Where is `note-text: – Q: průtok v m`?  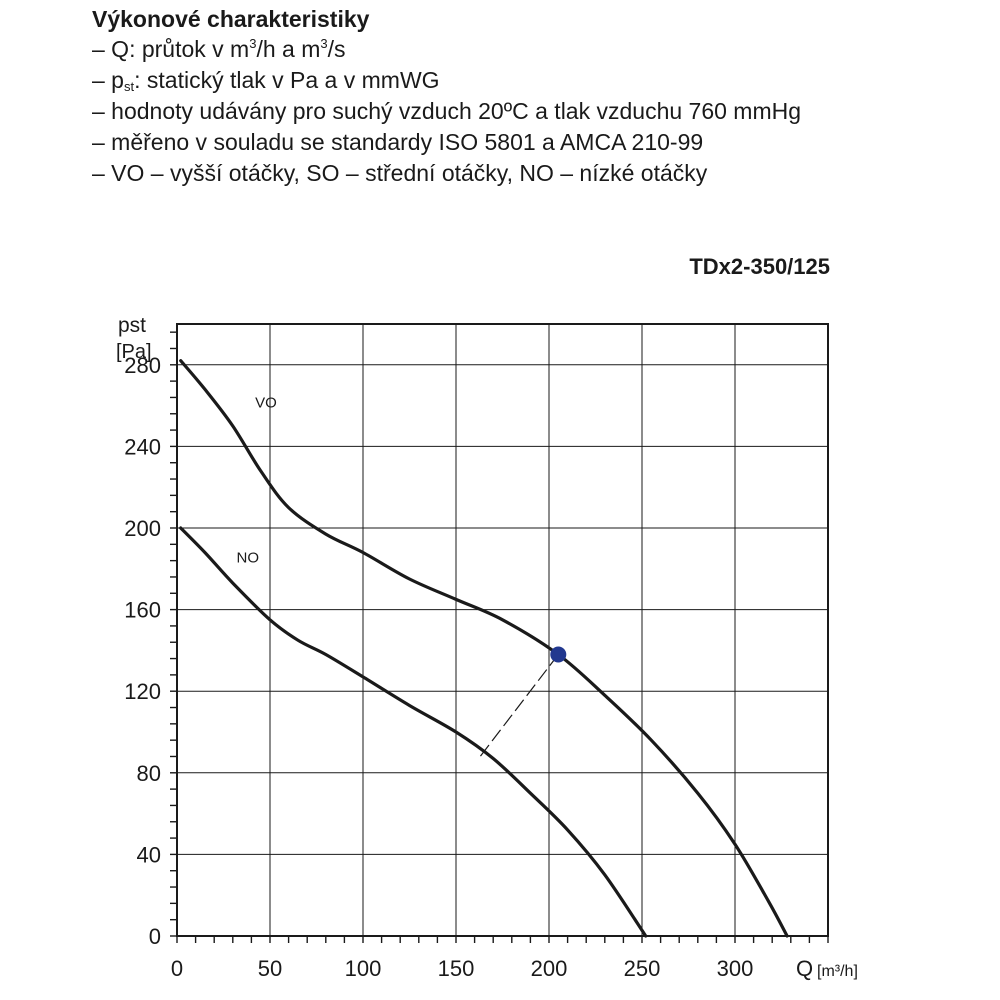
note-text: – Q: průtok v m is located at coordinates (171, 49).